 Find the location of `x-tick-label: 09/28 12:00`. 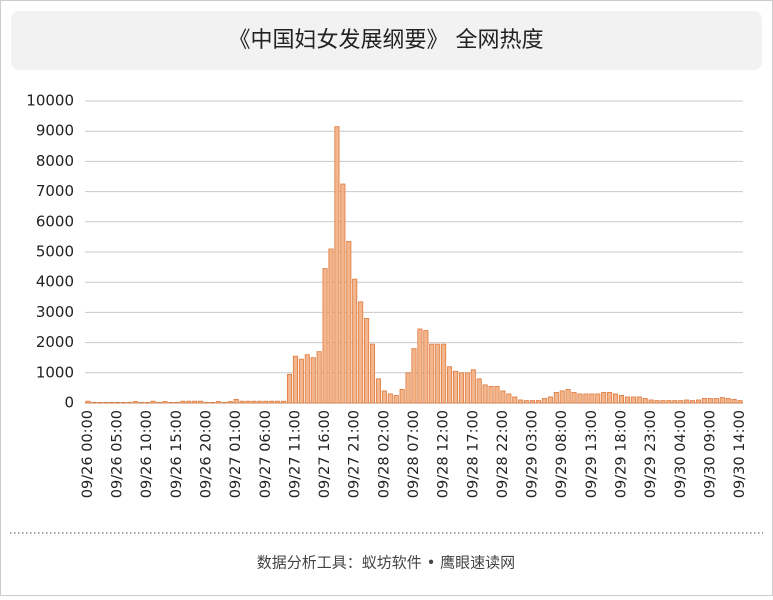

x-tick-label: 09/28 12:00 is located at coordinates (444, 454).